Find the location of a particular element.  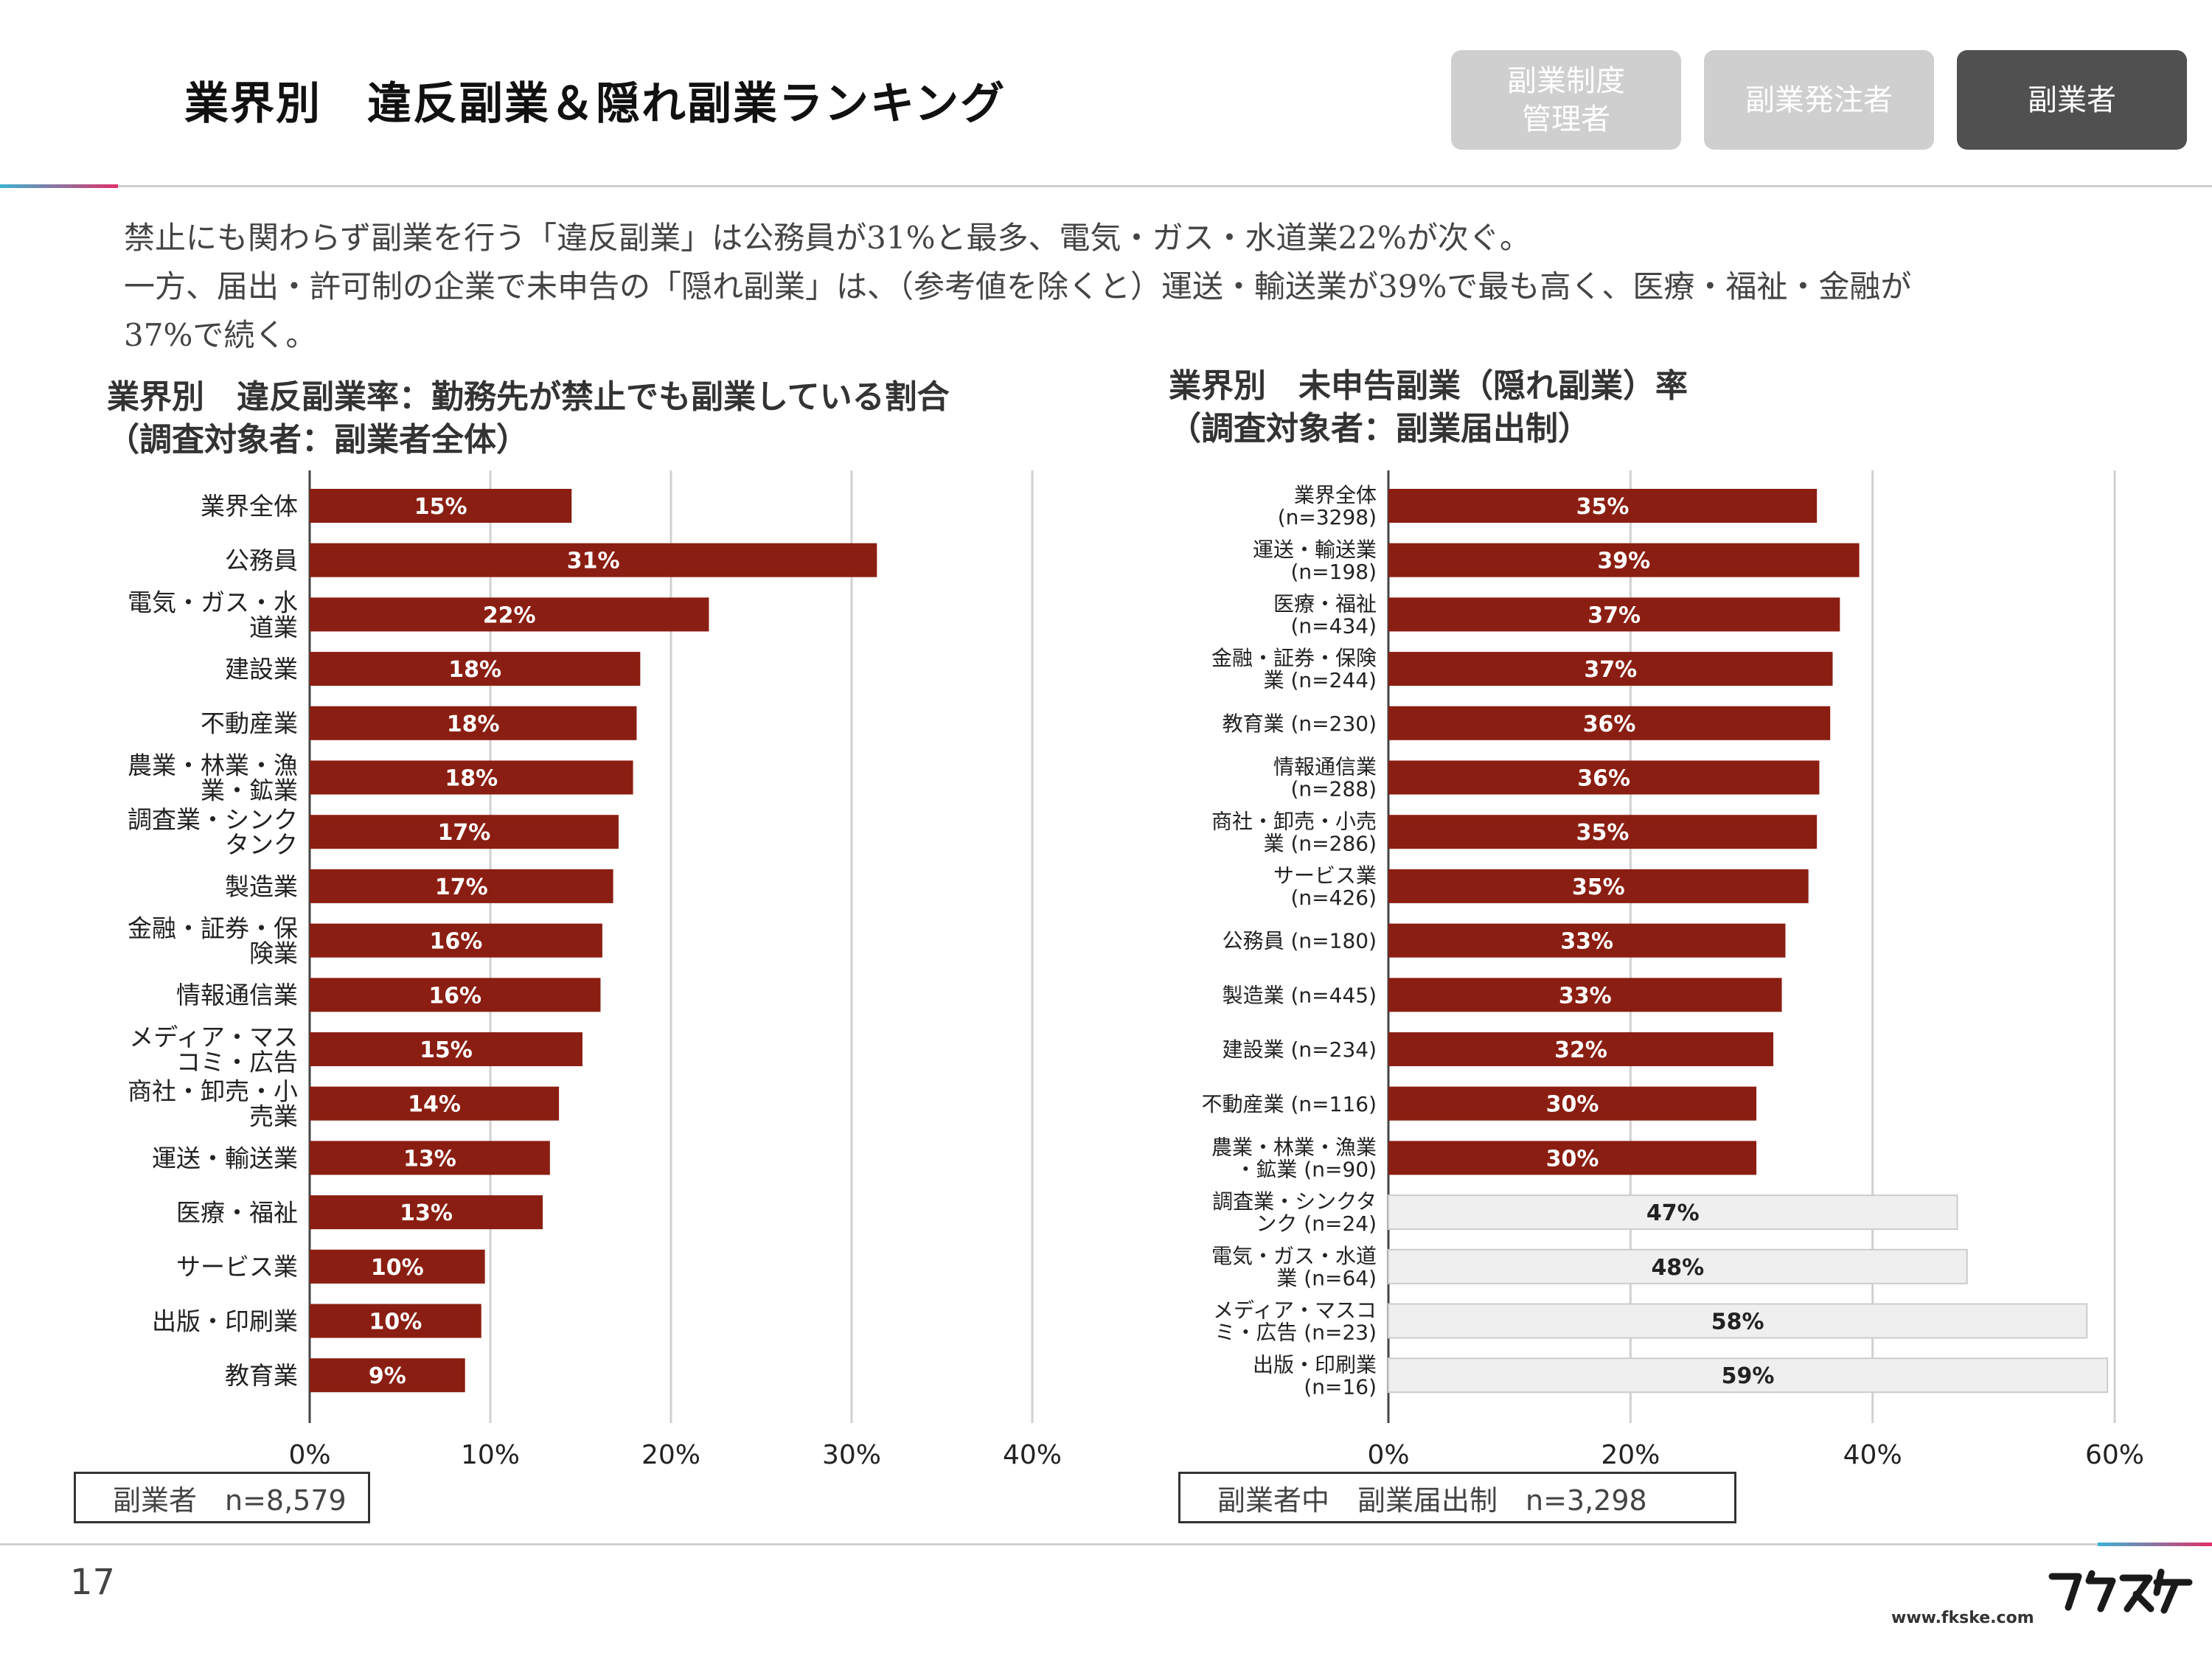

category-label: 製造業 is located at coordinates (261, 886).